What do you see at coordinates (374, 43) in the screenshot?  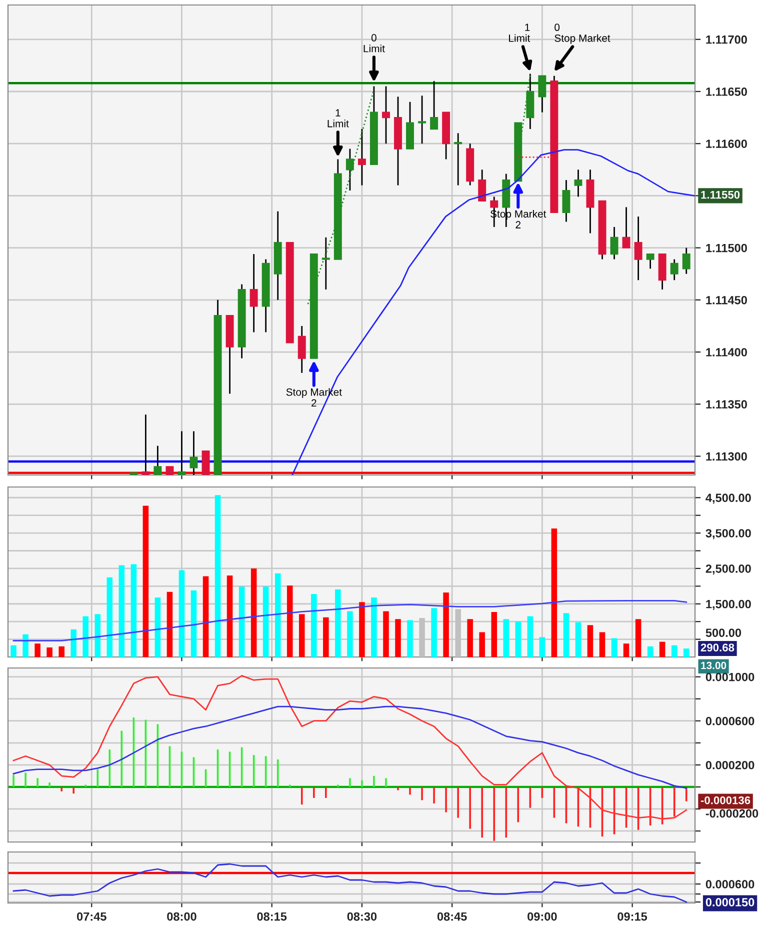 I see `annotation: 0 Limit` at bounding box center [374, 43].